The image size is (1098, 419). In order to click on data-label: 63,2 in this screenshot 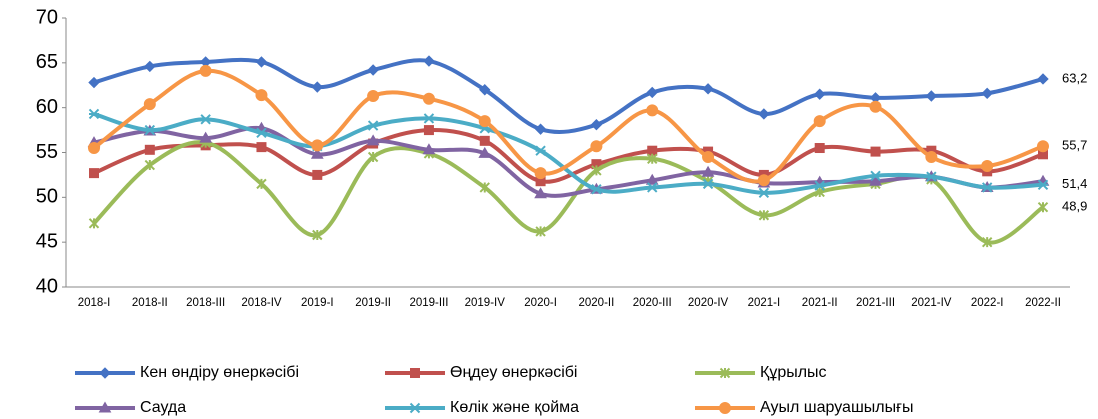, I will do `click(1074, 77)`.